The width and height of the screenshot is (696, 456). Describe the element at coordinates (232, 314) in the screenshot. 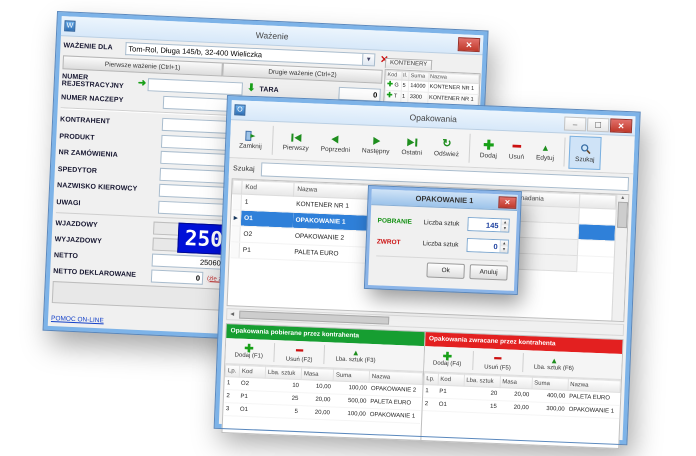

I see `scroll-left-icon: ◀` at that location.